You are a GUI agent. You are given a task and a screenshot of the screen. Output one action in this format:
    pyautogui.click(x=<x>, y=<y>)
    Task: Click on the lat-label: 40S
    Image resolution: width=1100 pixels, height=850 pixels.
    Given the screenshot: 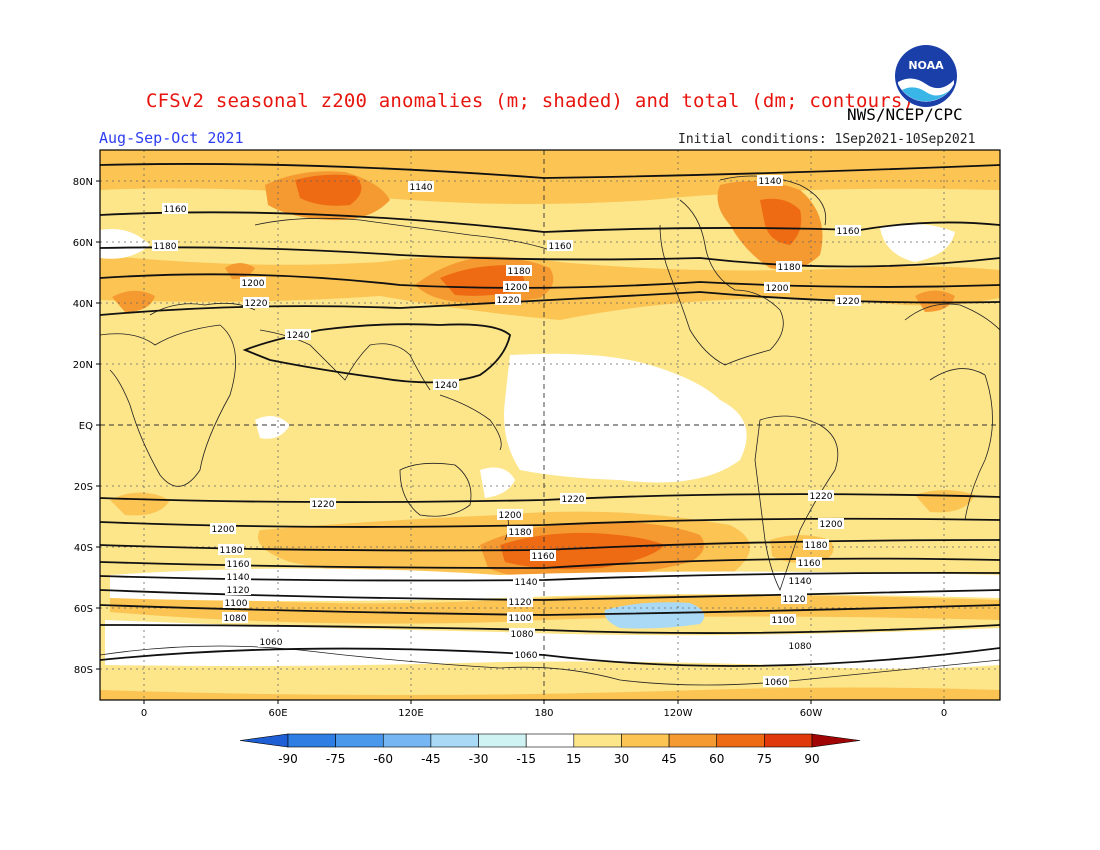 What is the action you would take?
    pyautogui.click(x=83, y=548)
    